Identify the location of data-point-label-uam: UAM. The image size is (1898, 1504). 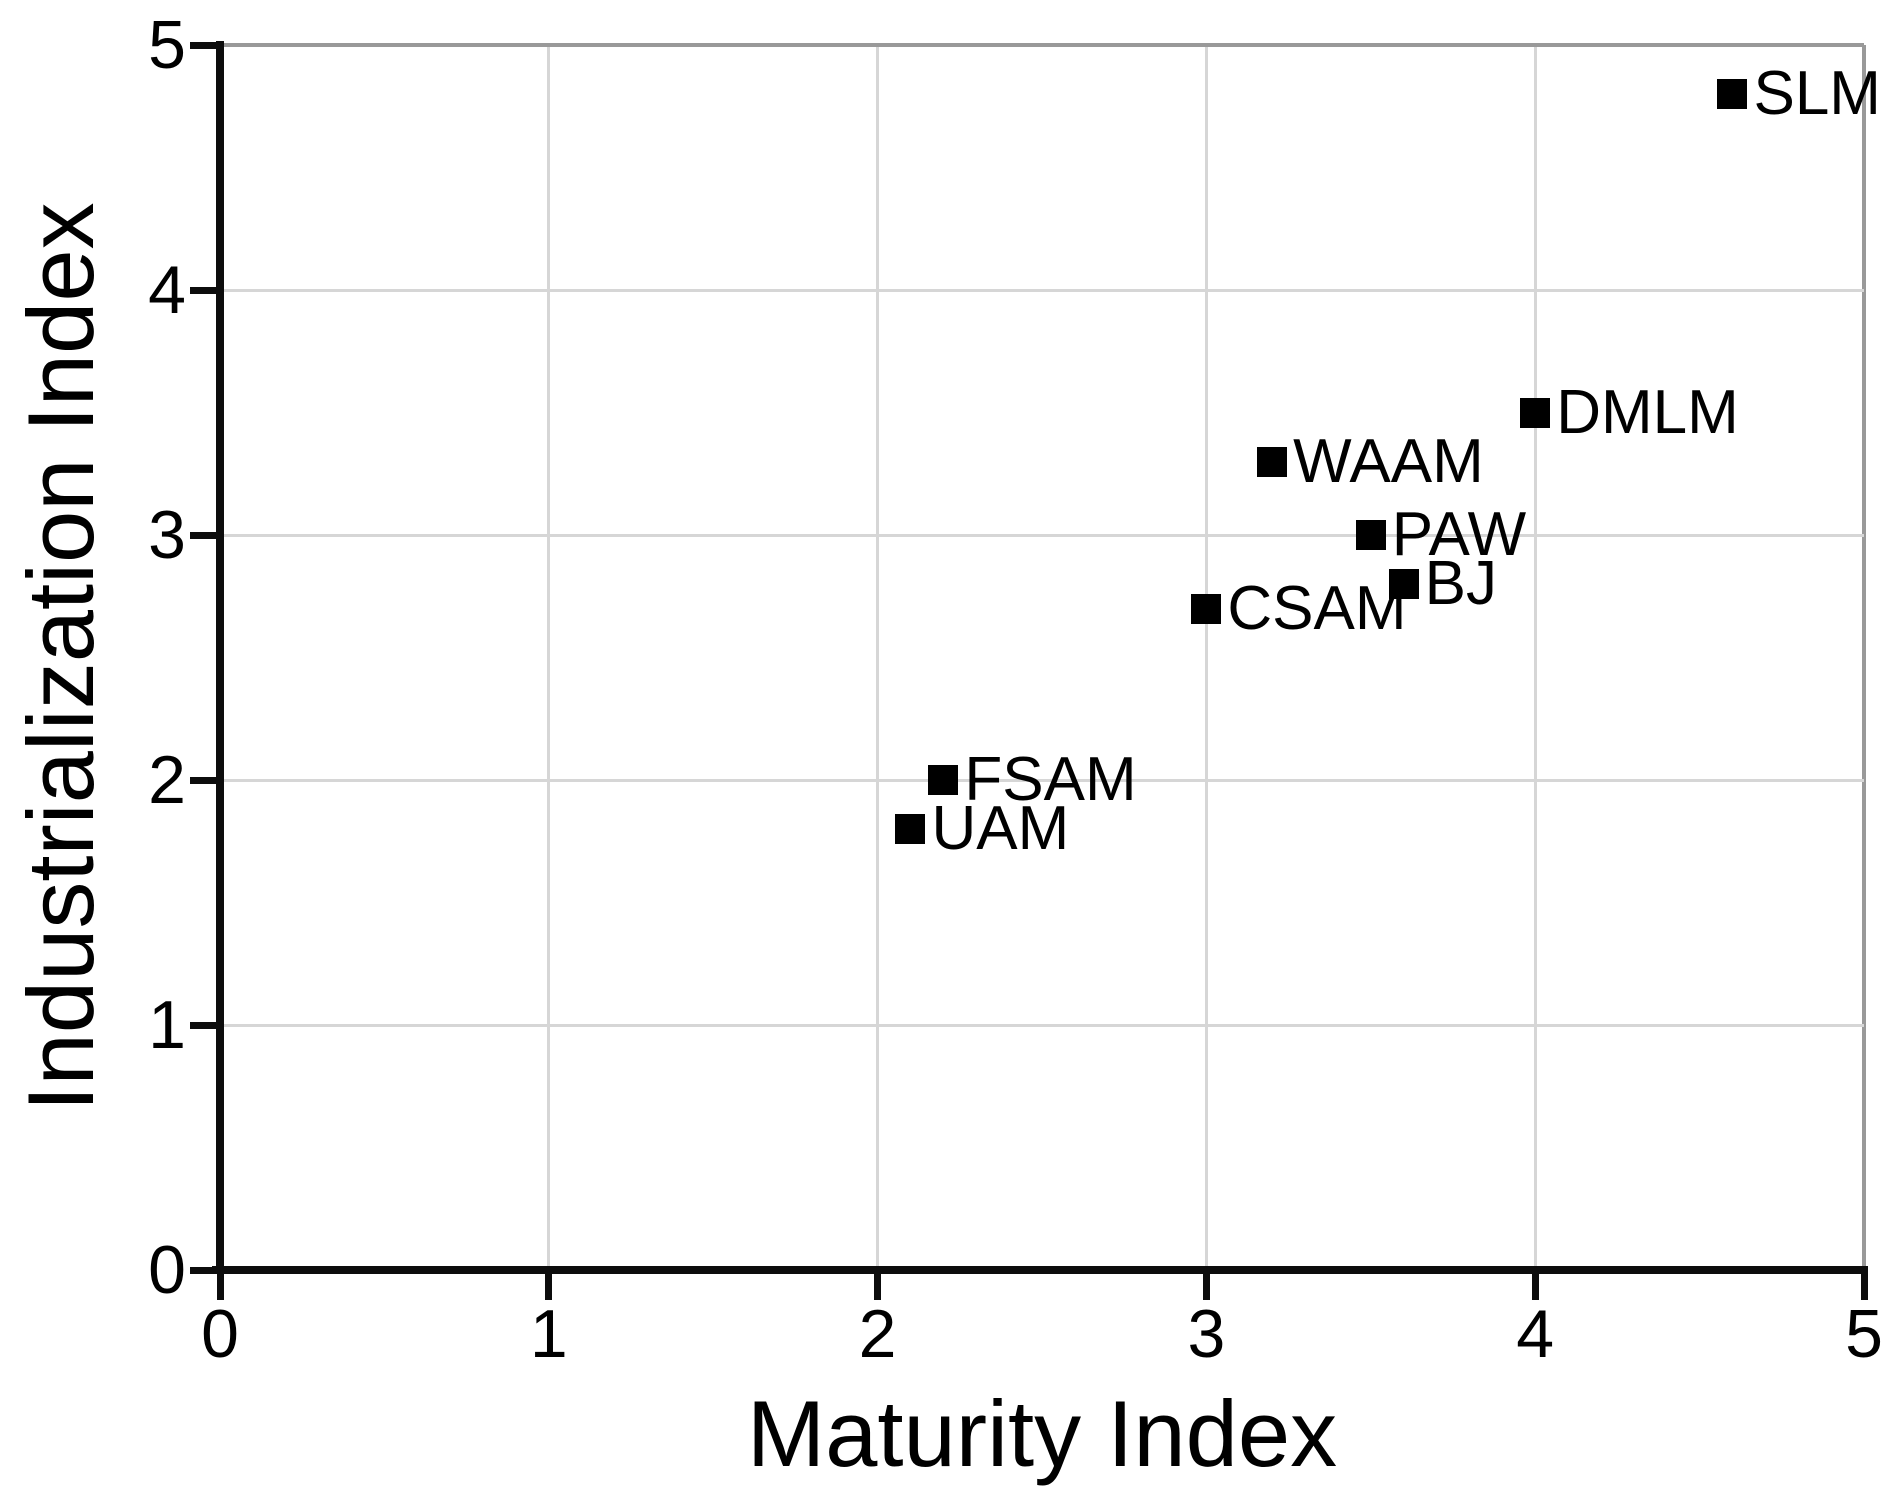
(1000, 828).